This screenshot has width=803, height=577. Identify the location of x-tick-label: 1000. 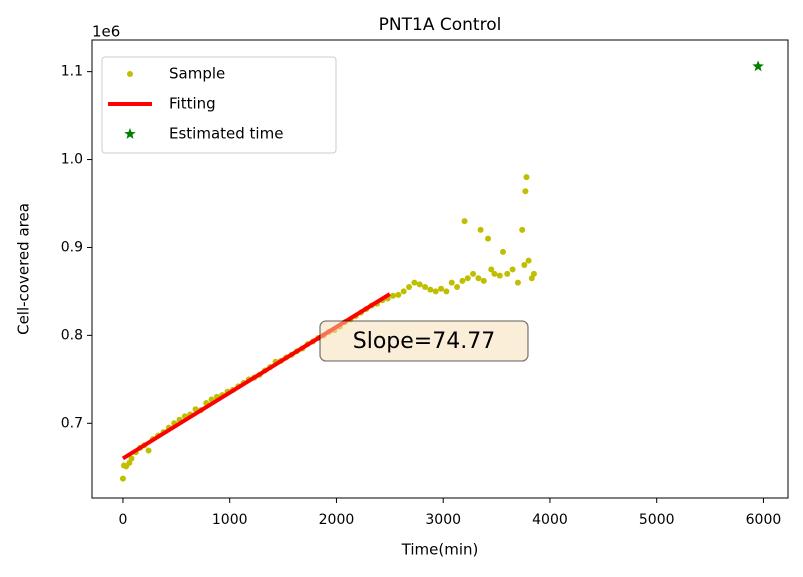
(230, 520).